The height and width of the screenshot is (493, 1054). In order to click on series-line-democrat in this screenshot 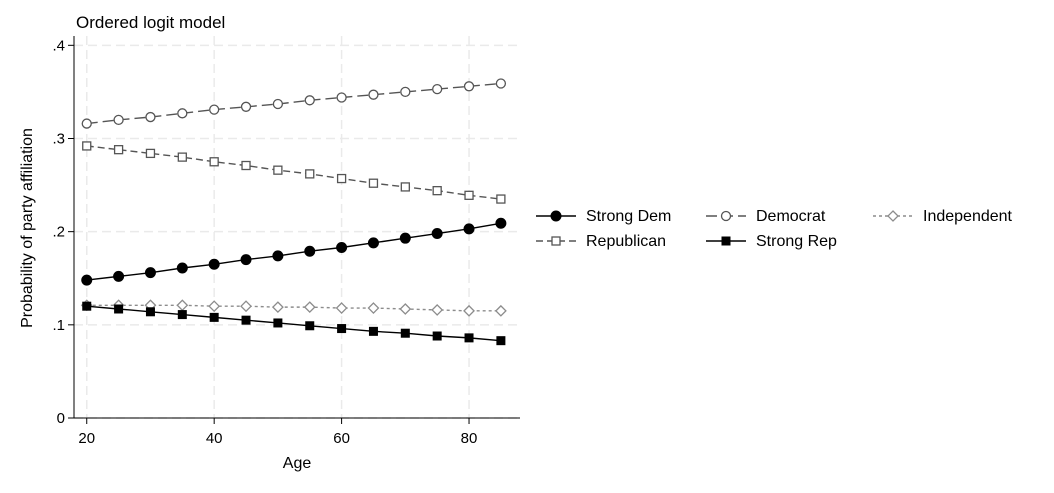, I will do `click(293, 103)`.